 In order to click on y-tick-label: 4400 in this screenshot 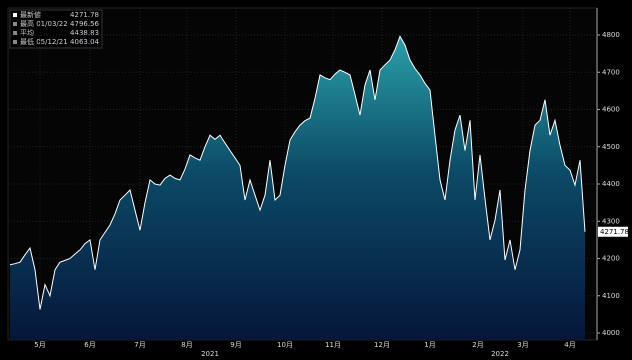, I will do `click(611, 184)`.